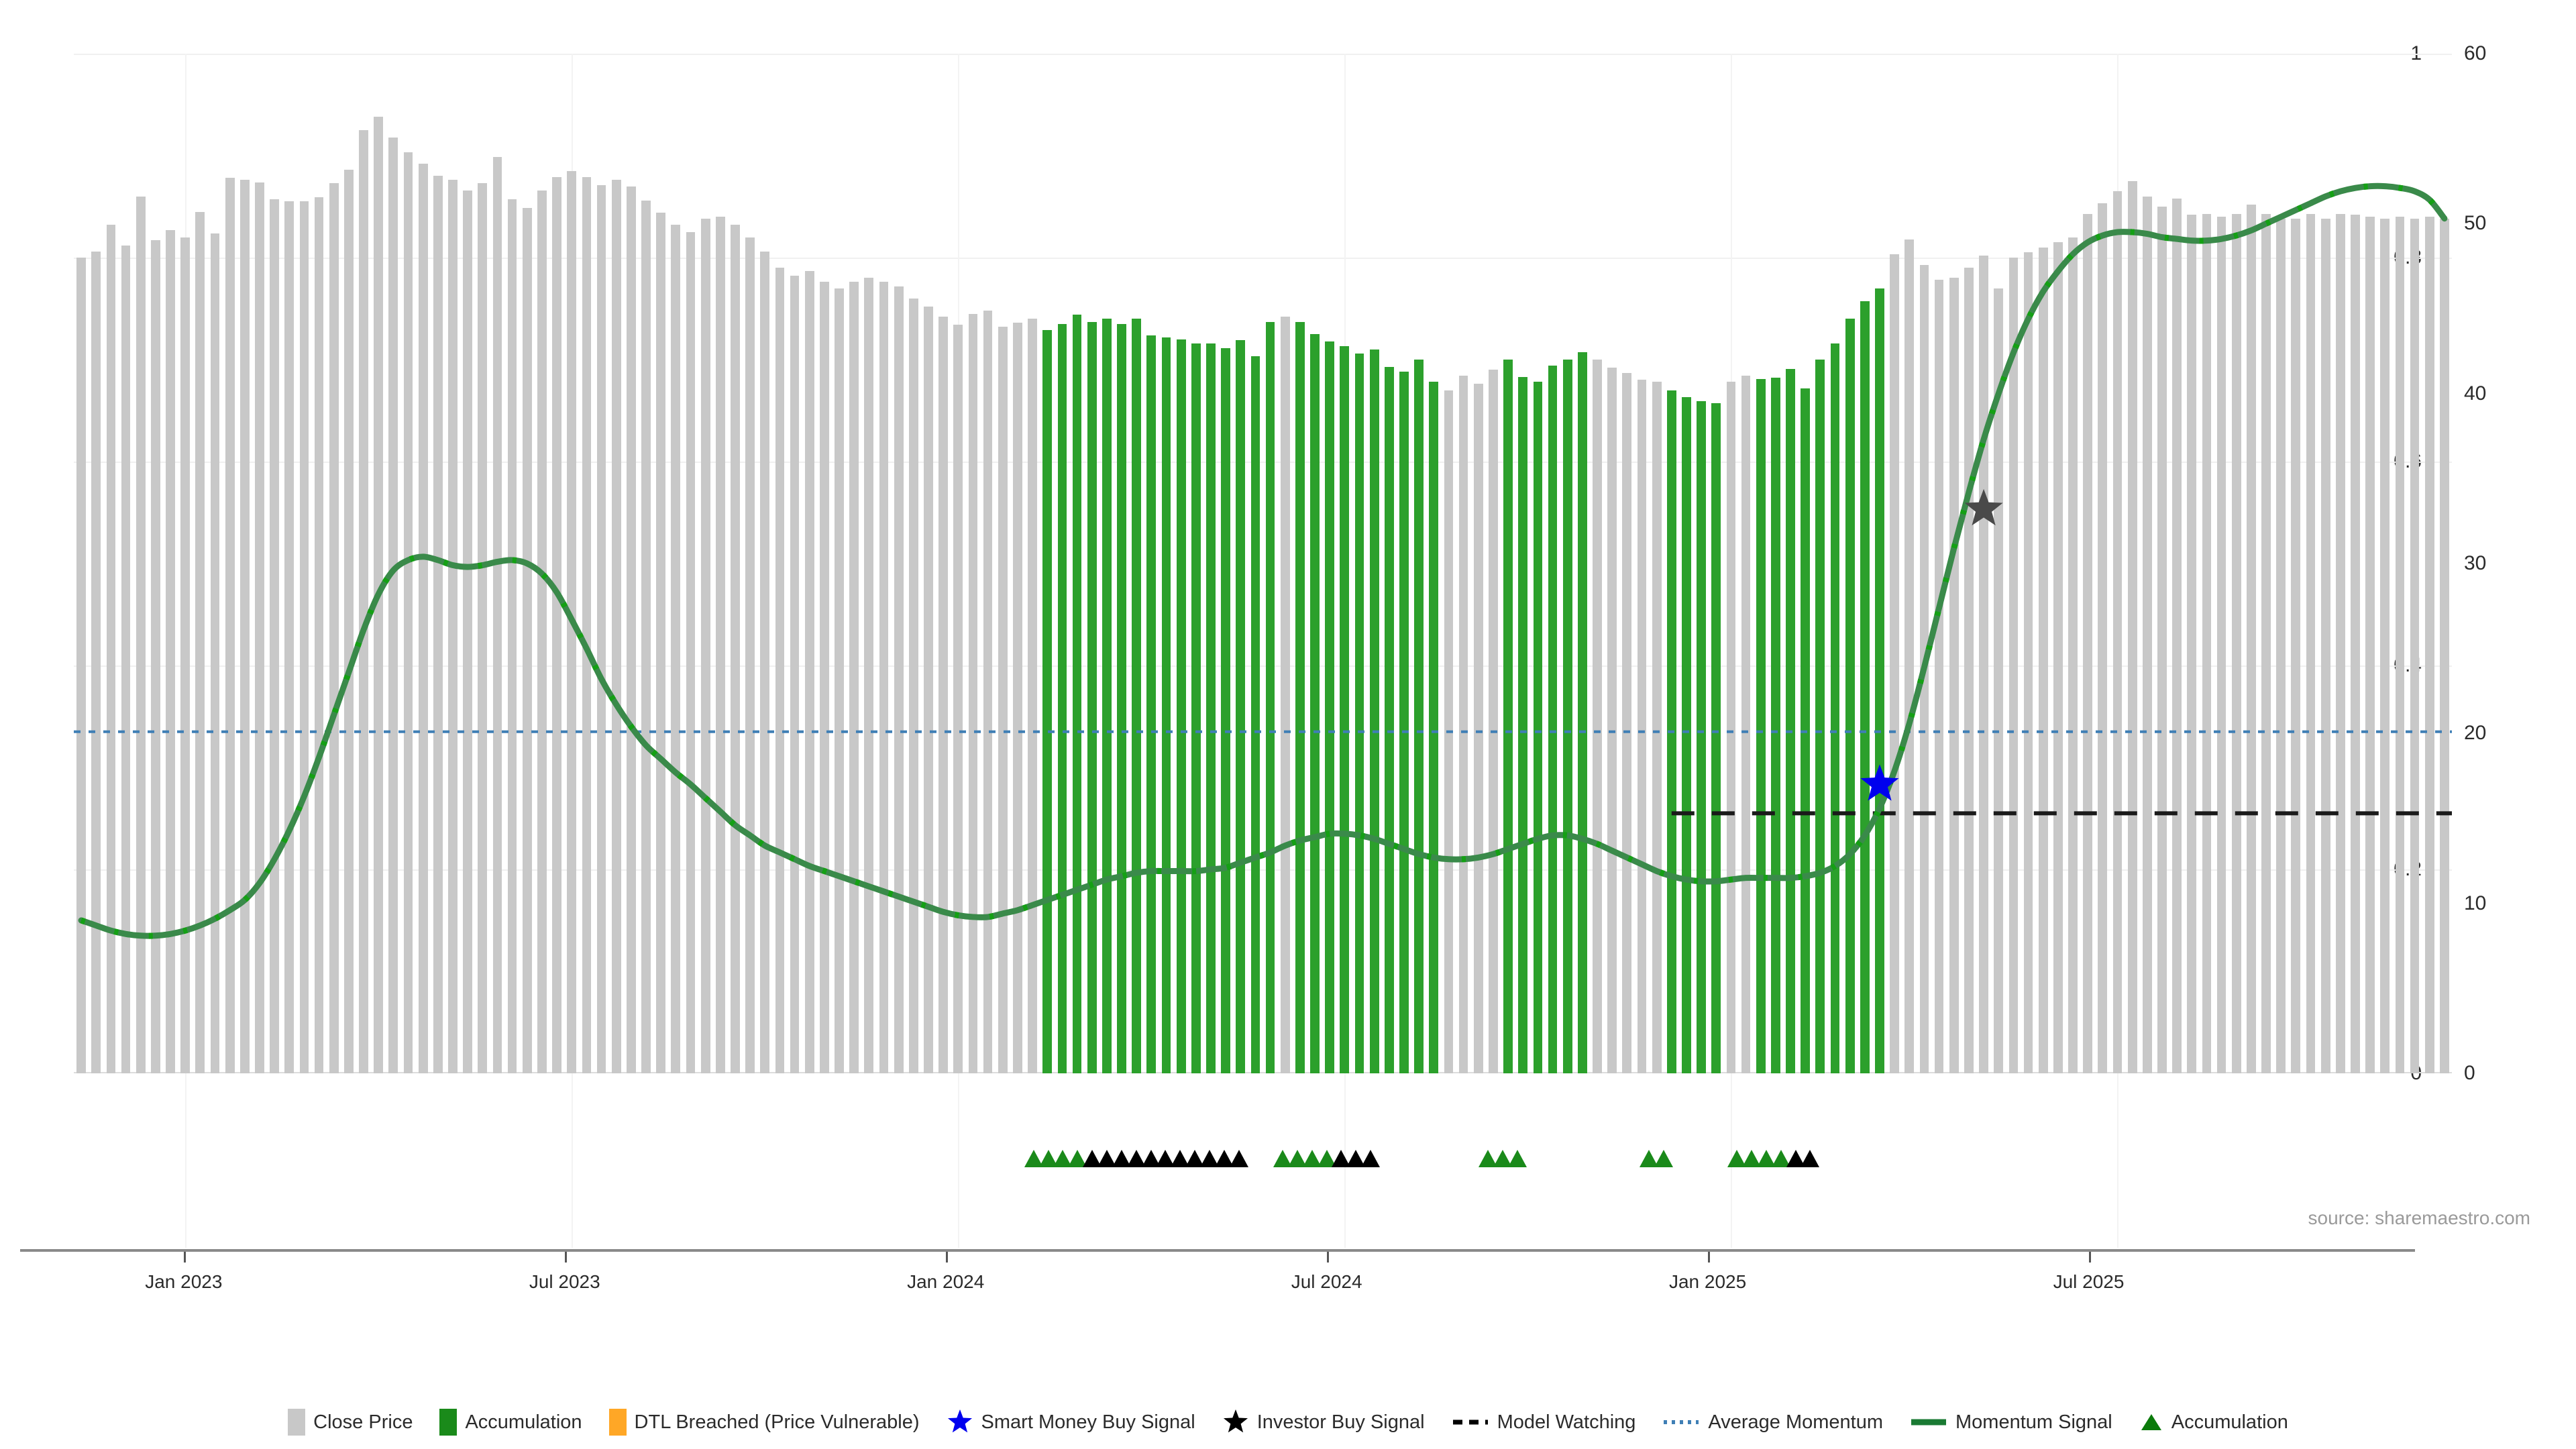  I want to click on legend-item: Average Momentum, so click(1772, 1422).